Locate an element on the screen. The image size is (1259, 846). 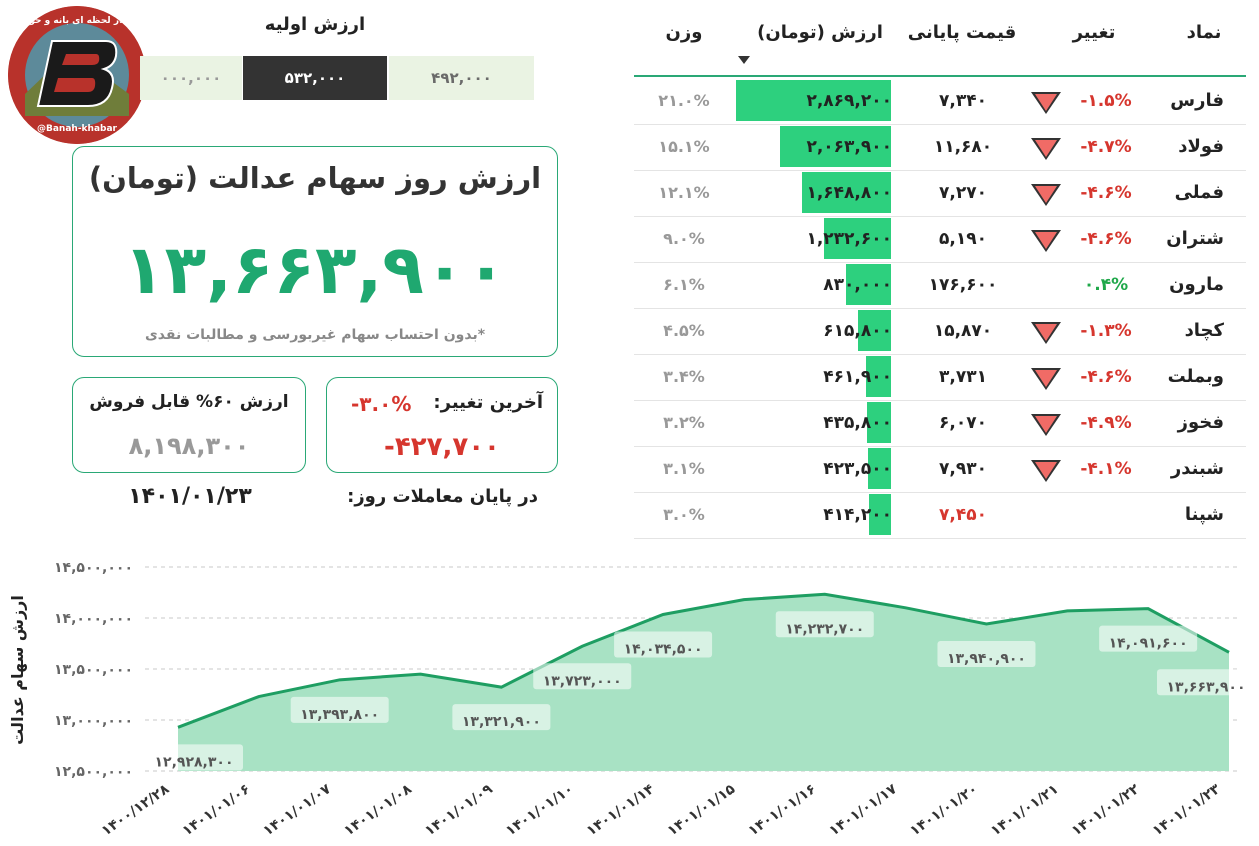
initial-value-selected: ۵۳۲,۰۰۰ is located at coordinates (315, 78).